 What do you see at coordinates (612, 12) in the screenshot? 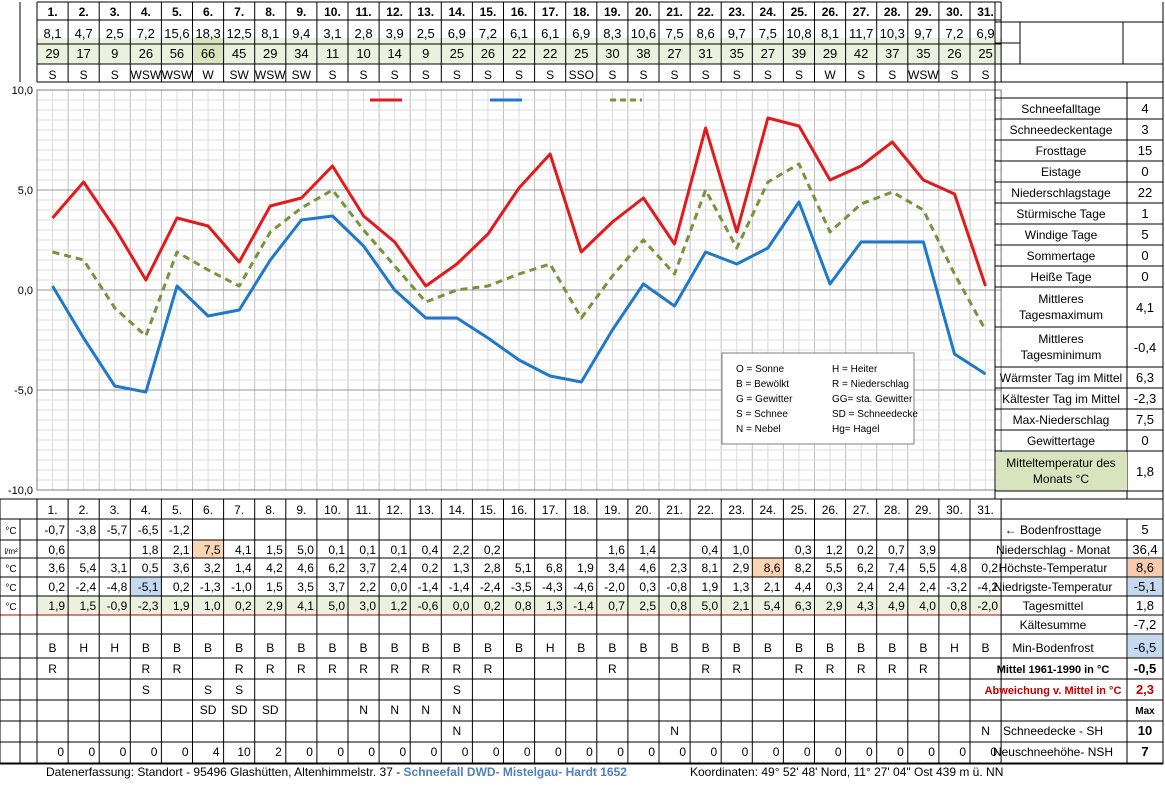
I see `wind-day-number: 19.` at bounding box center [612, 12].